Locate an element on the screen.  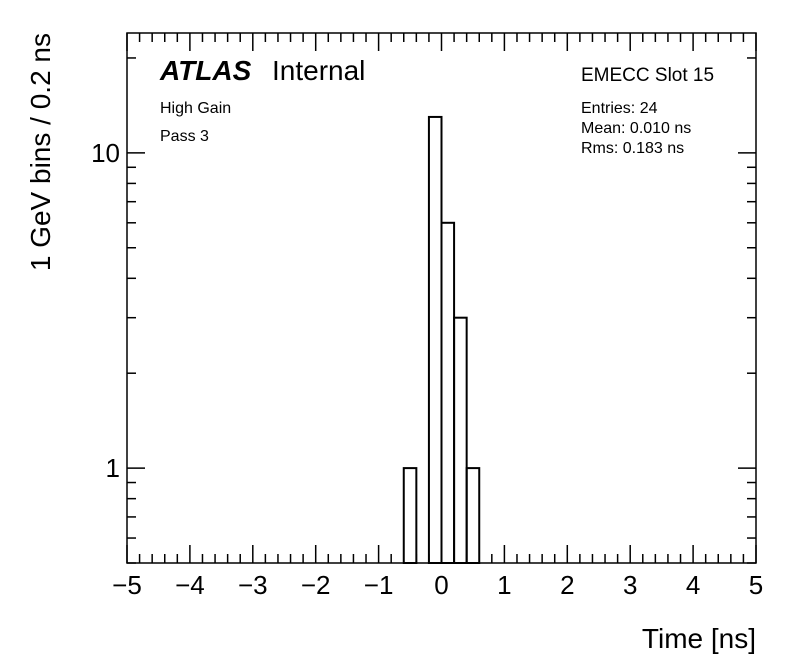
x-tick-label: −4 is located at coordinates (190, 585).